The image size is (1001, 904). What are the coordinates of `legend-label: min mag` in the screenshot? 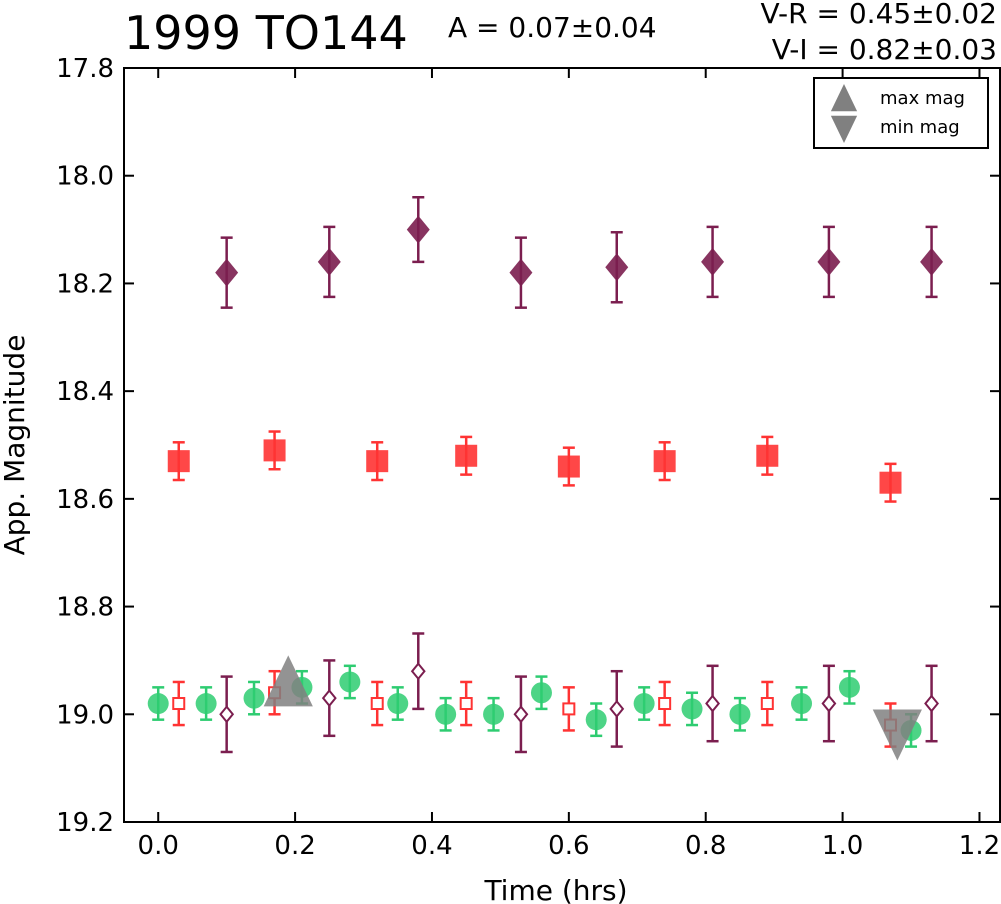 It's located at (920, 127).